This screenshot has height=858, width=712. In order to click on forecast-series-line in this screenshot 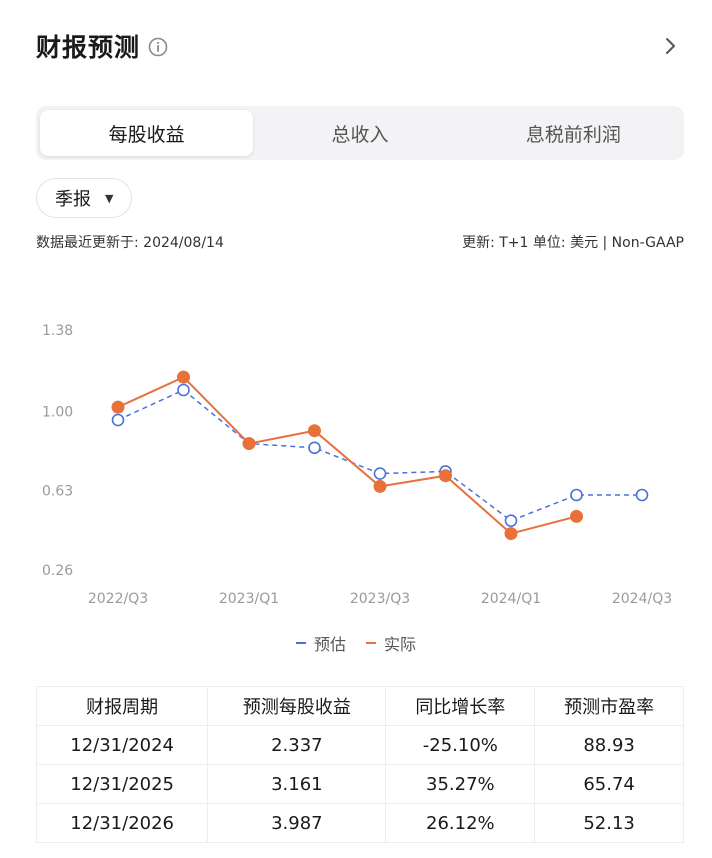, I will do `click(379, 455)`.